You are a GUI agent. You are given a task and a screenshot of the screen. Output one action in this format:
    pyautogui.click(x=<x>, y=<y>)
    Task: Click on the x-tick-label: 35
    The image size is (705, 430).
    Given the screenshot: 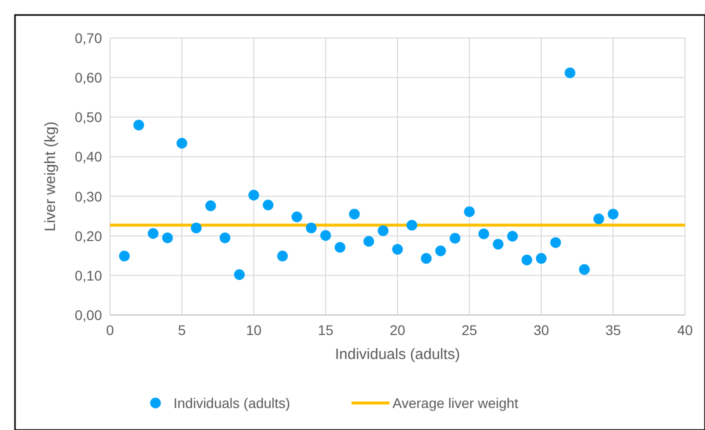 What is the action you would take?
    pyautogui.click(x=613, y=330)
    